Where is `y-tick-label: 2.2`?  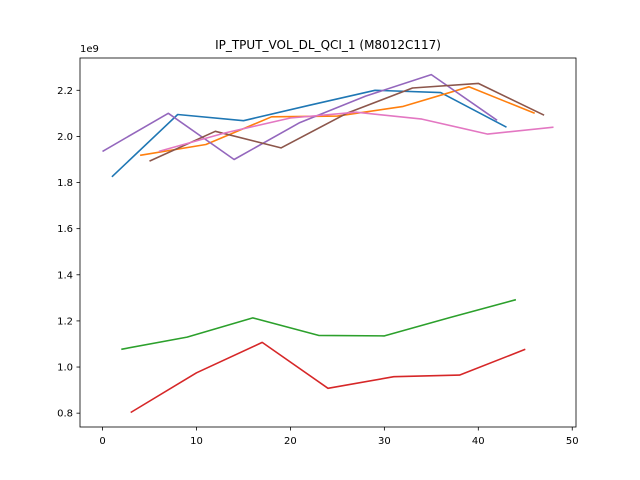
y-tick-label: 2.2 is located at coordinates (65, 91).